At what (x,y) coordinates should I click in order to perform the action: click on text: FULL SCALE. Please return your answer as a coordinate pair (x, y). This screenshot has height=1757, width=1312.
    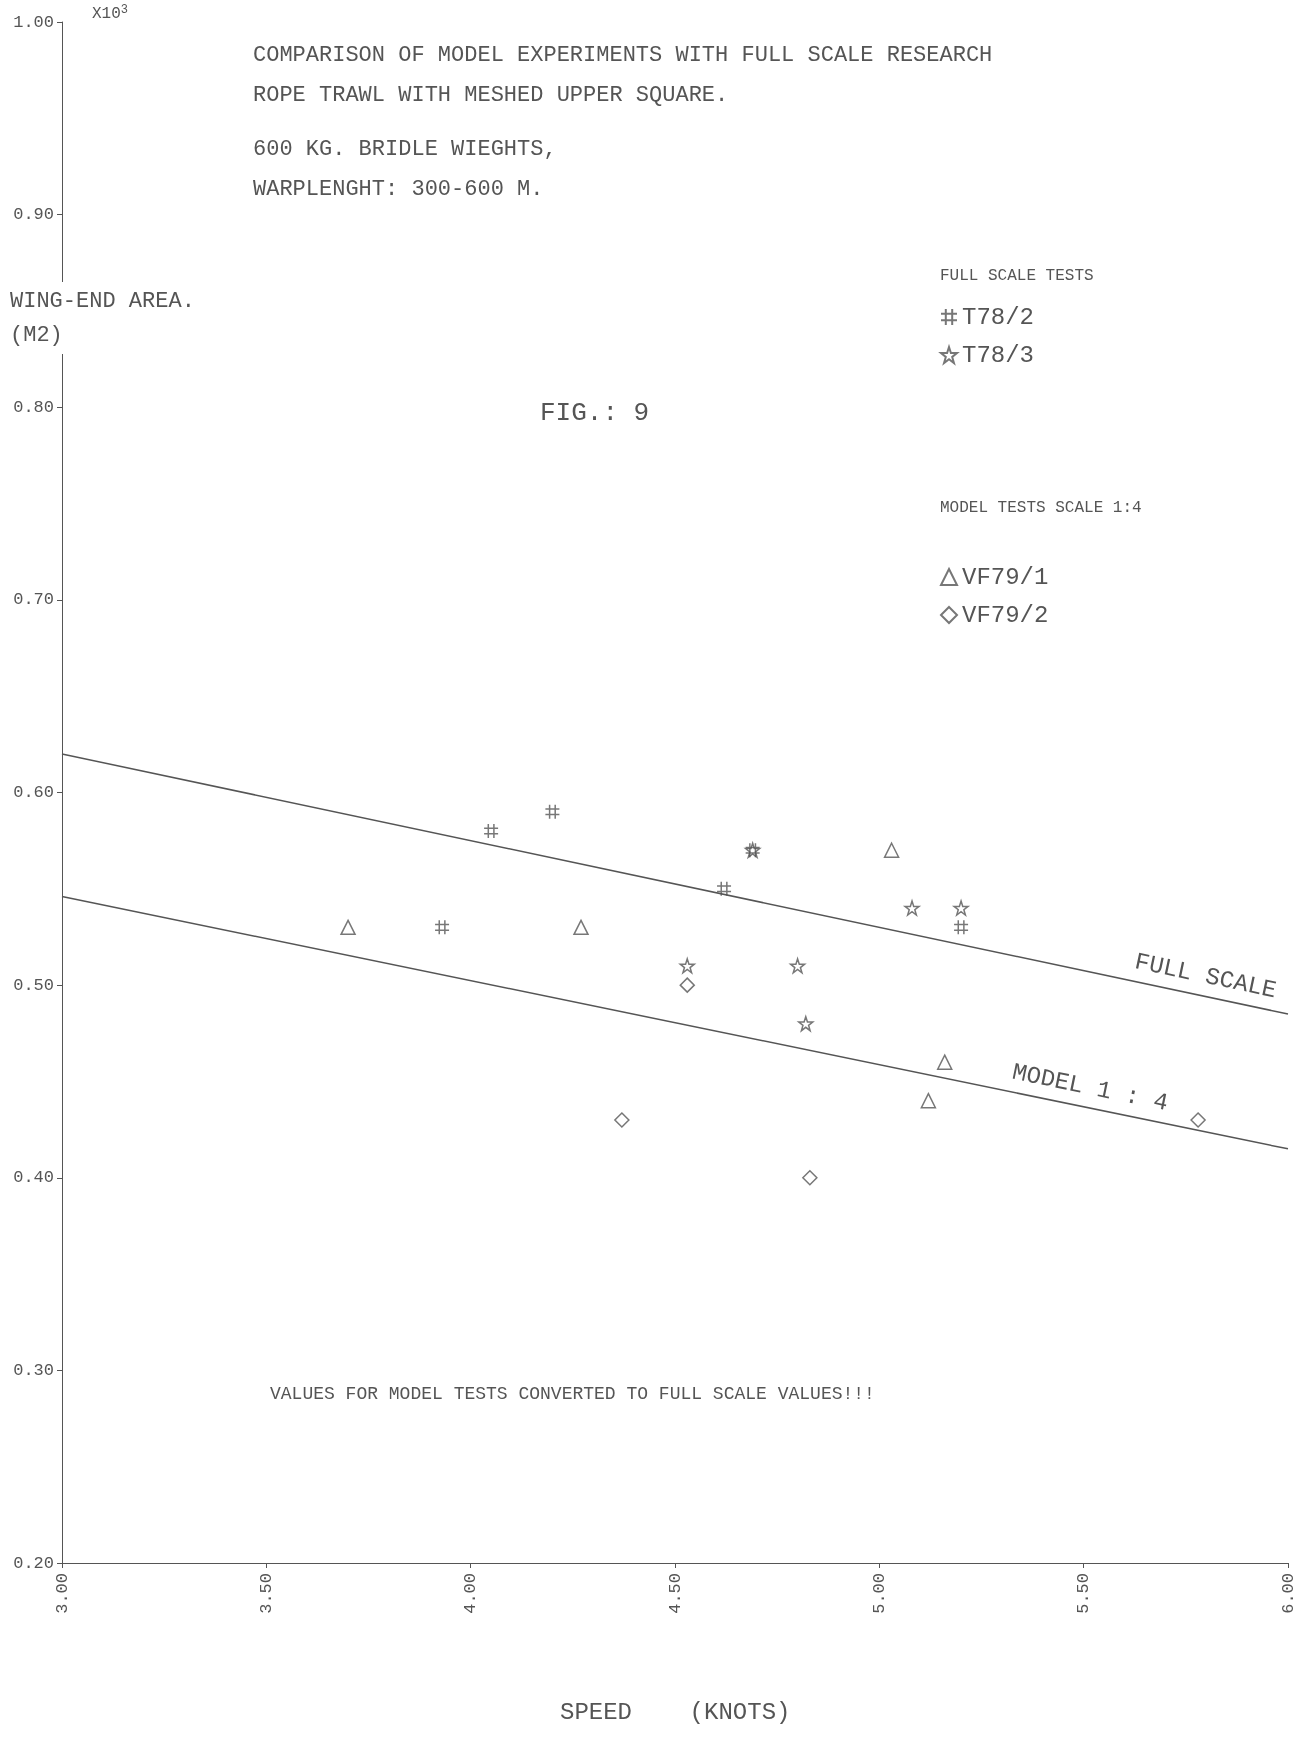
    Looking at the image, I should click on (1205, 976).